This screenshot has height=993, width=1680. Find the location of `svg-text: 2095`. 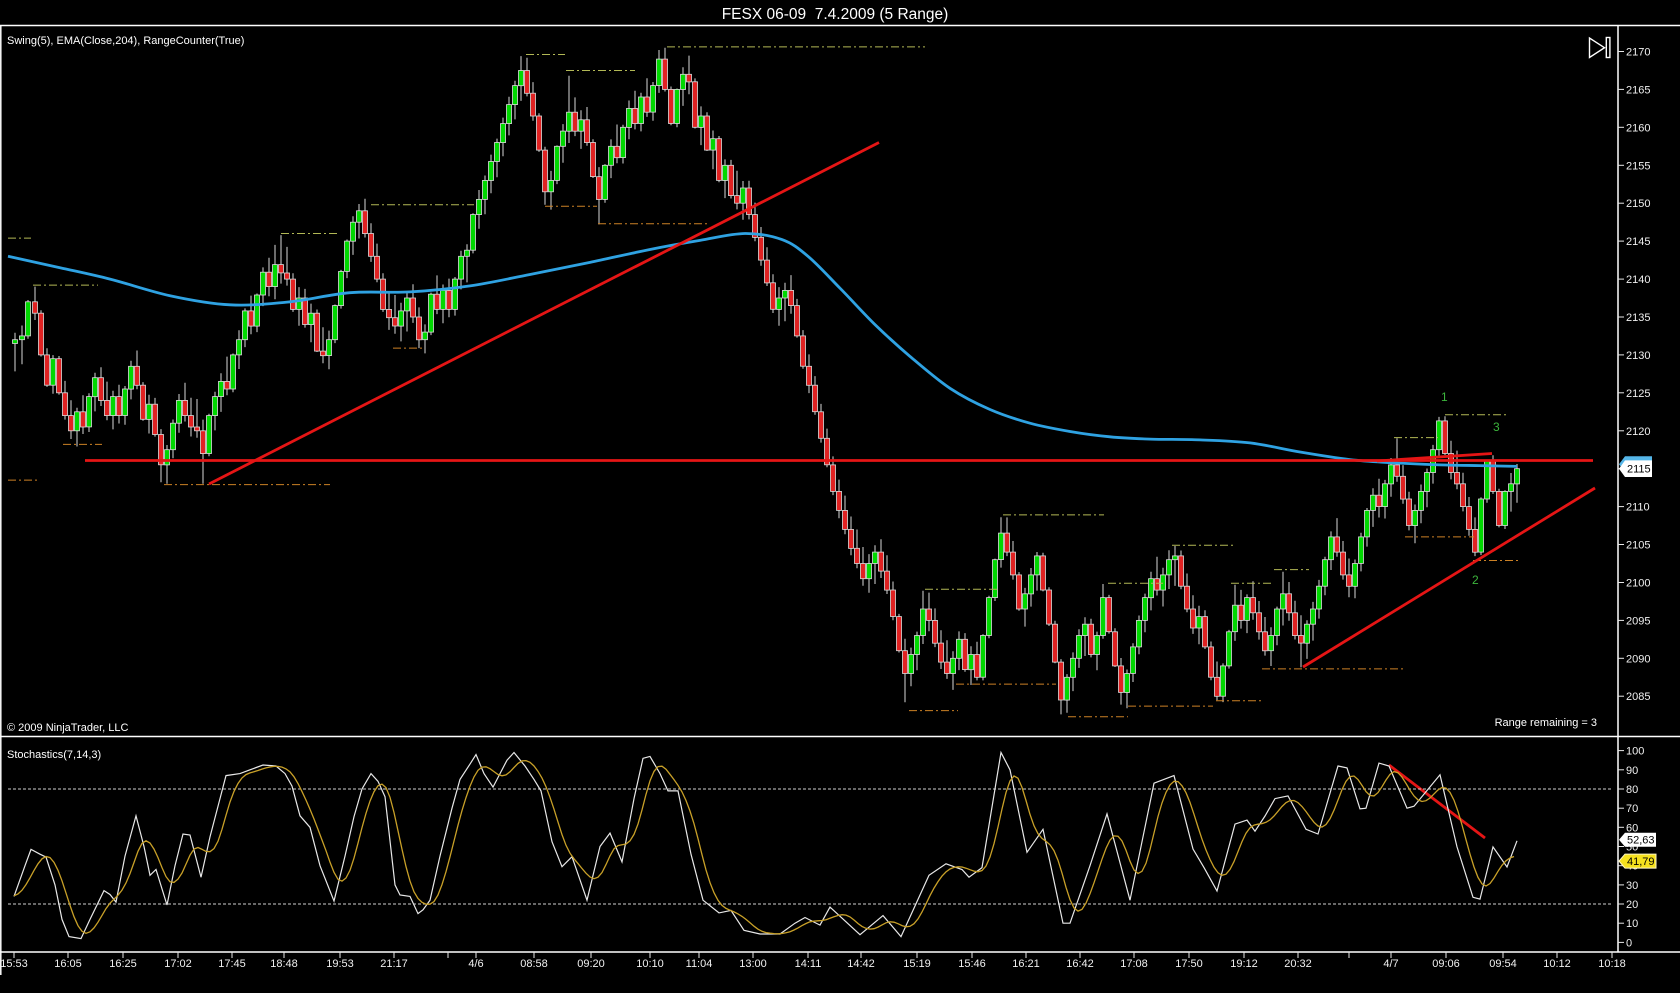

svg-text: 2095 is located at coordinates (1638, 621).